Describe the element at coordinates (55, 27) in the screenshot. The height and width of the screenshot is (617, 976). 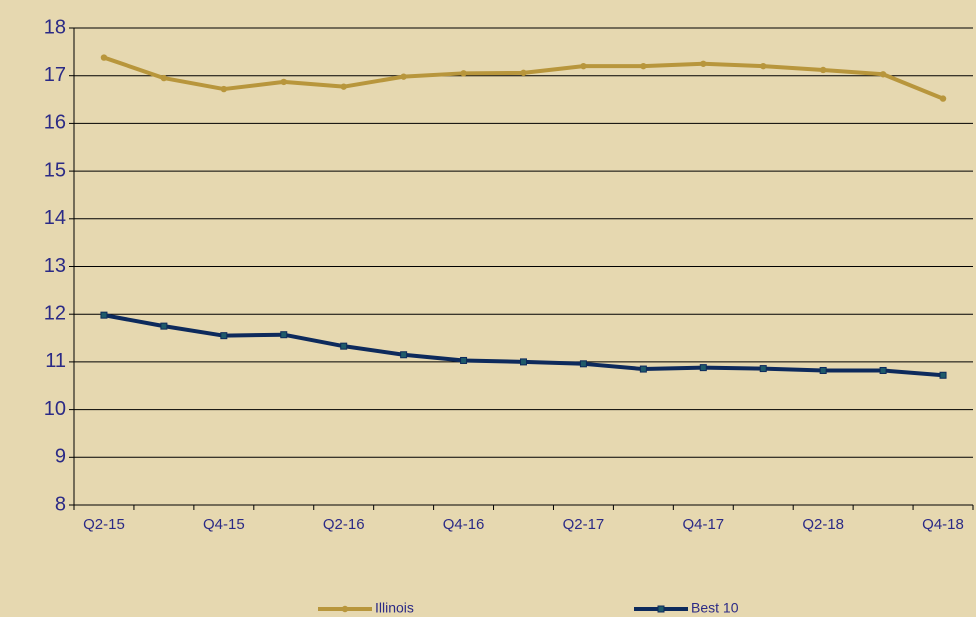
I see `y-tick-label: 18` at that location.